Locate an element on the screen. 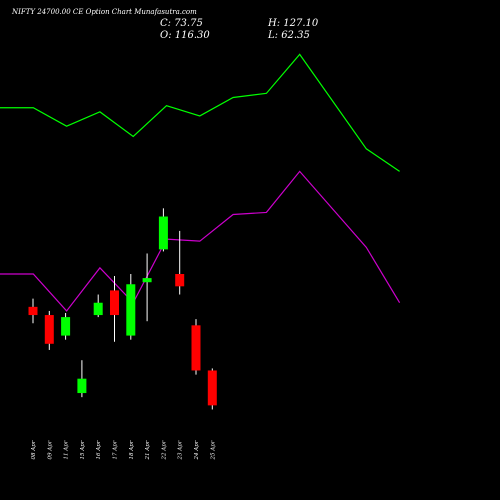  x-tick-label: 11 Apr is located at coordinates (67, 449).